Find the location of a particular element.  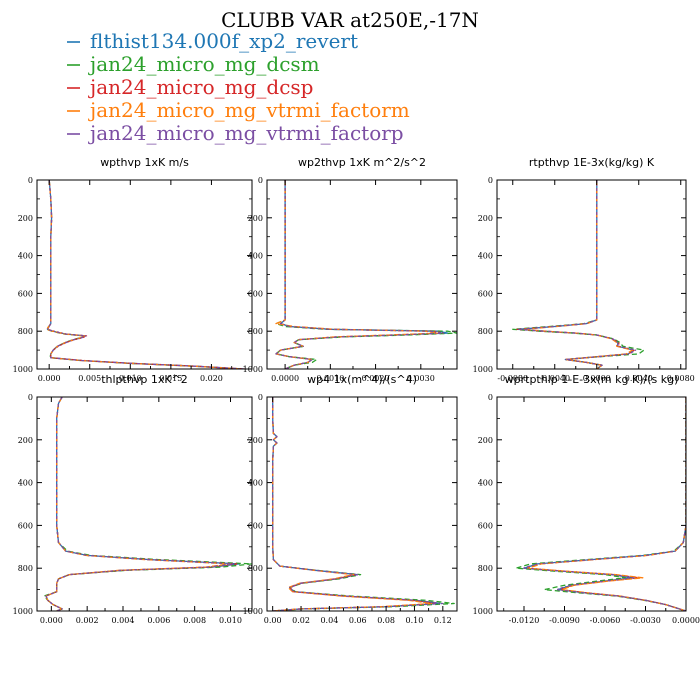

x-tick-label: 0.02 is located at coordinates (301, 620).